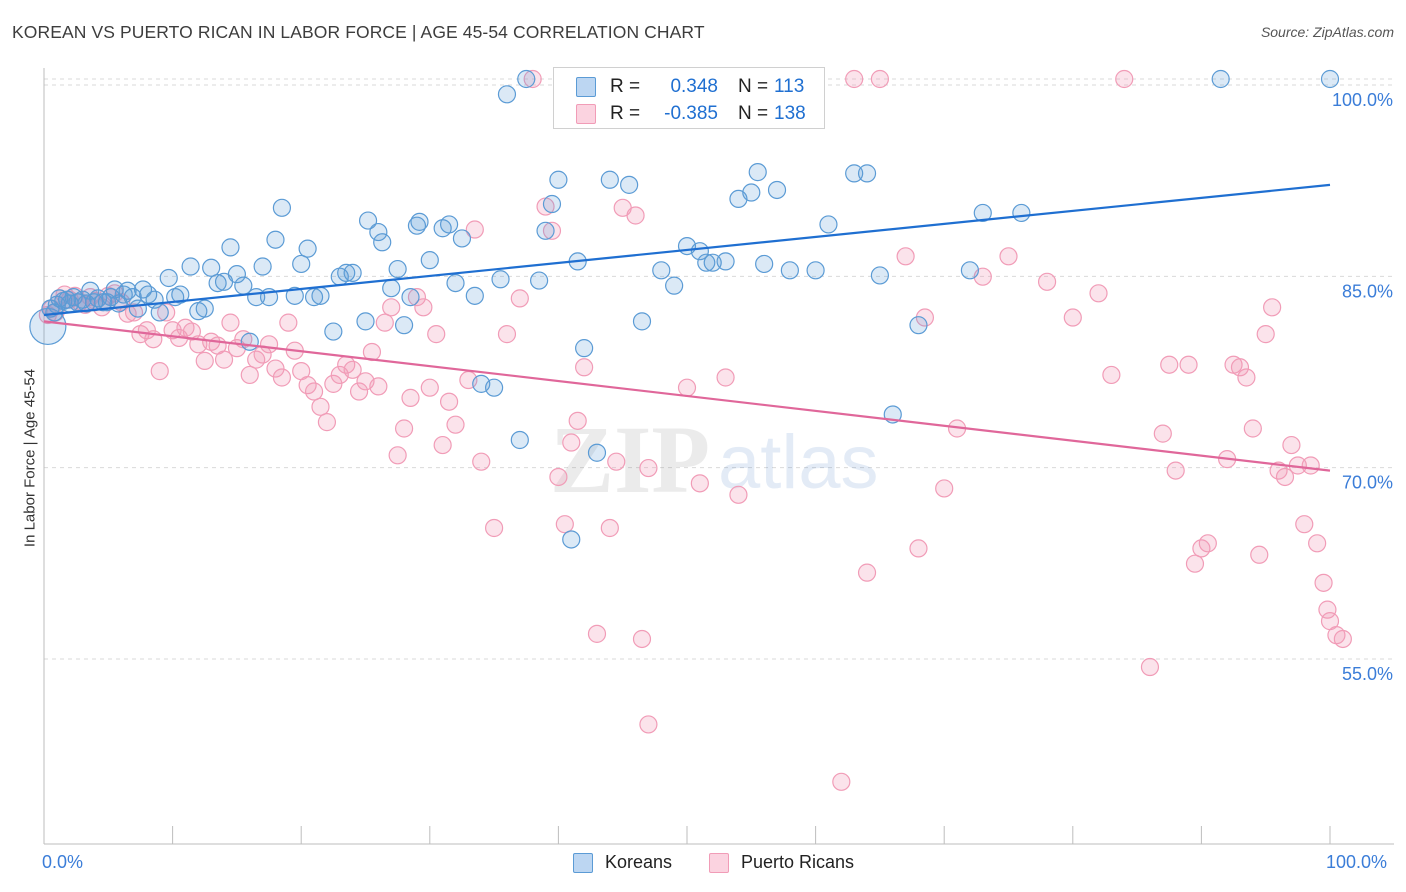 This screenshot has width=1406, height=892. Describe the element at coordinates (714, 459) in the screenshot. I see `watermark: ZIP atlas` at that location.